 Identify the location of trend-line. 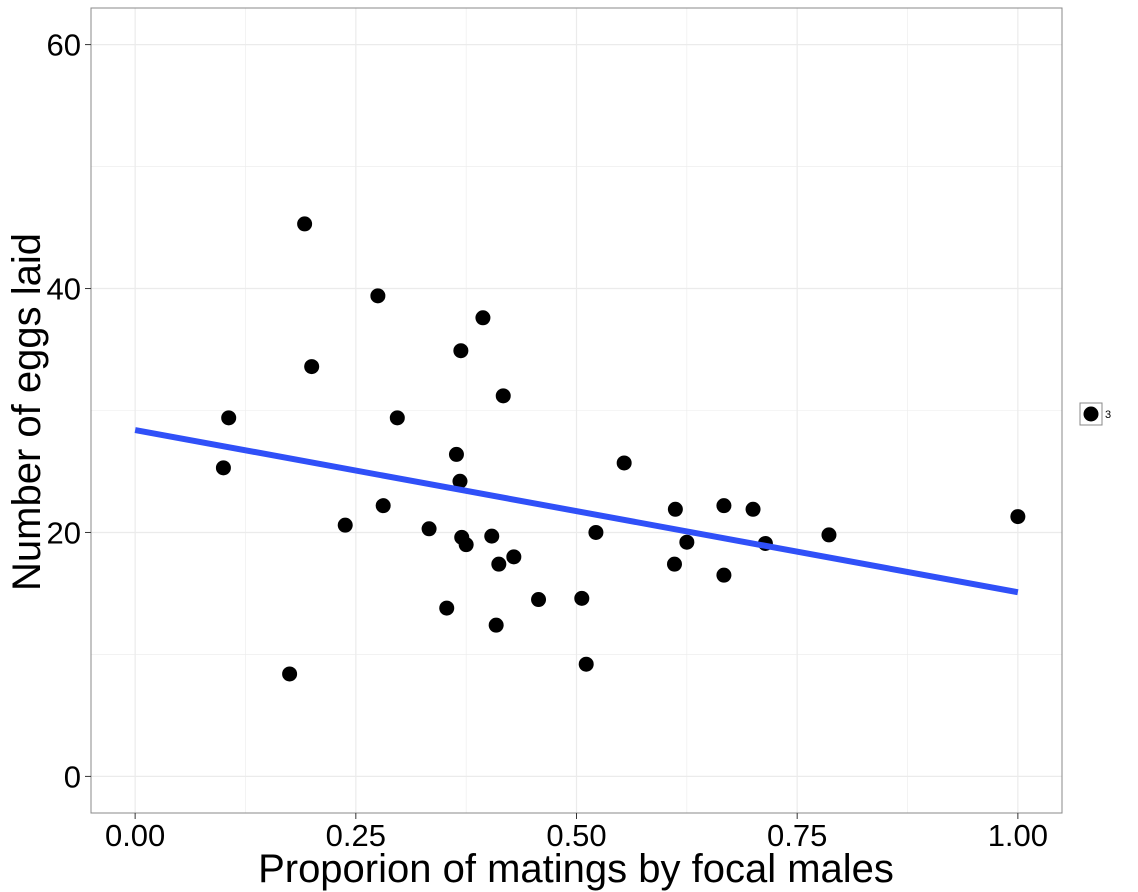
(576, 511).